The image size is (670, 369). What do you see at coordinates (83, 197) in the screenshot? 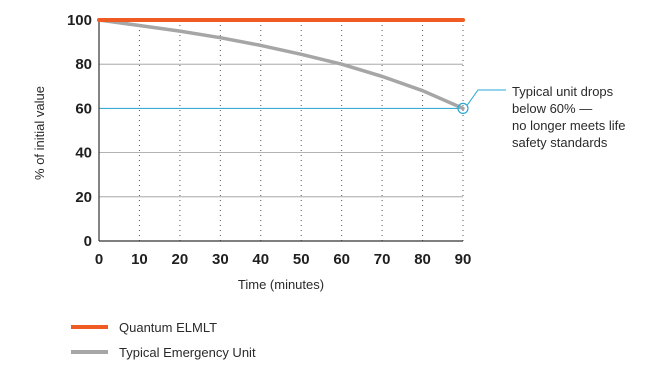
I see `y-tick-label: 20` at bounding box center [83, 197].